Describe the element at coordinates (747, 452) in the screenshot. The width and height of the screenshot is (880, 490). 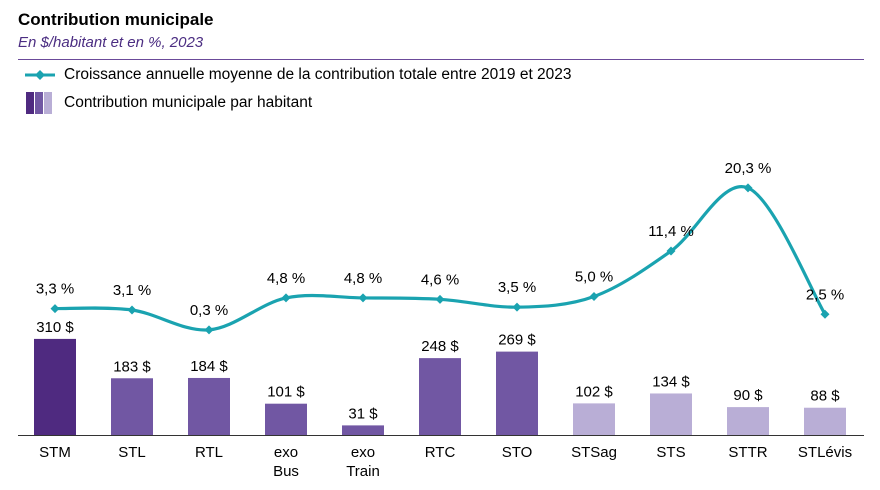
I see `x-tick-label: STTR` at that location.